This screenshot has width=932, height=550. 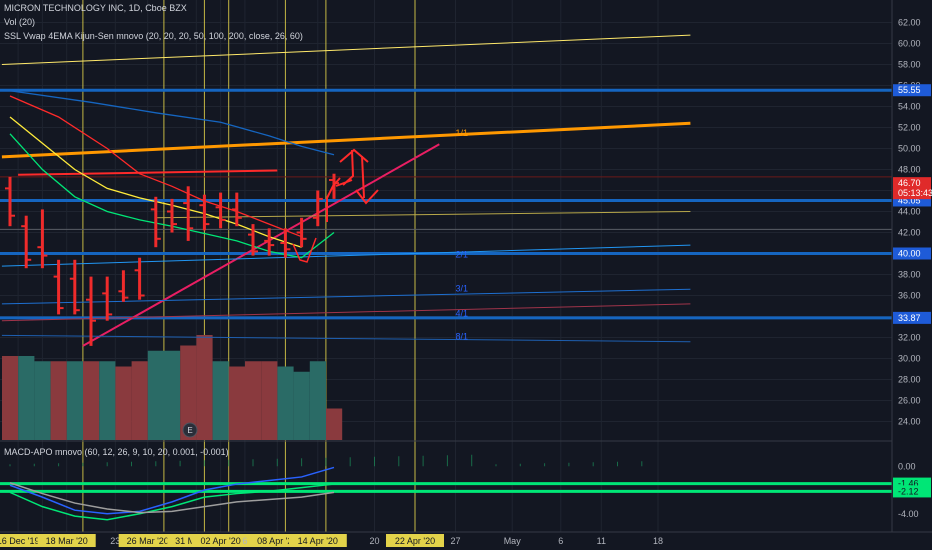 I want to click on events-marker: E, so click(x=190, y=430).